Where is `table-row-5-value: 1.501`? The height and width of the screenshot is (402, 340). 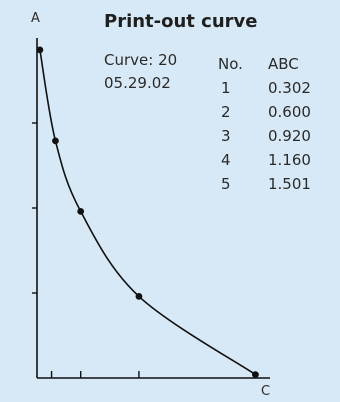 table-row-5-value: 1.501 is located at coordinates (289, 184).